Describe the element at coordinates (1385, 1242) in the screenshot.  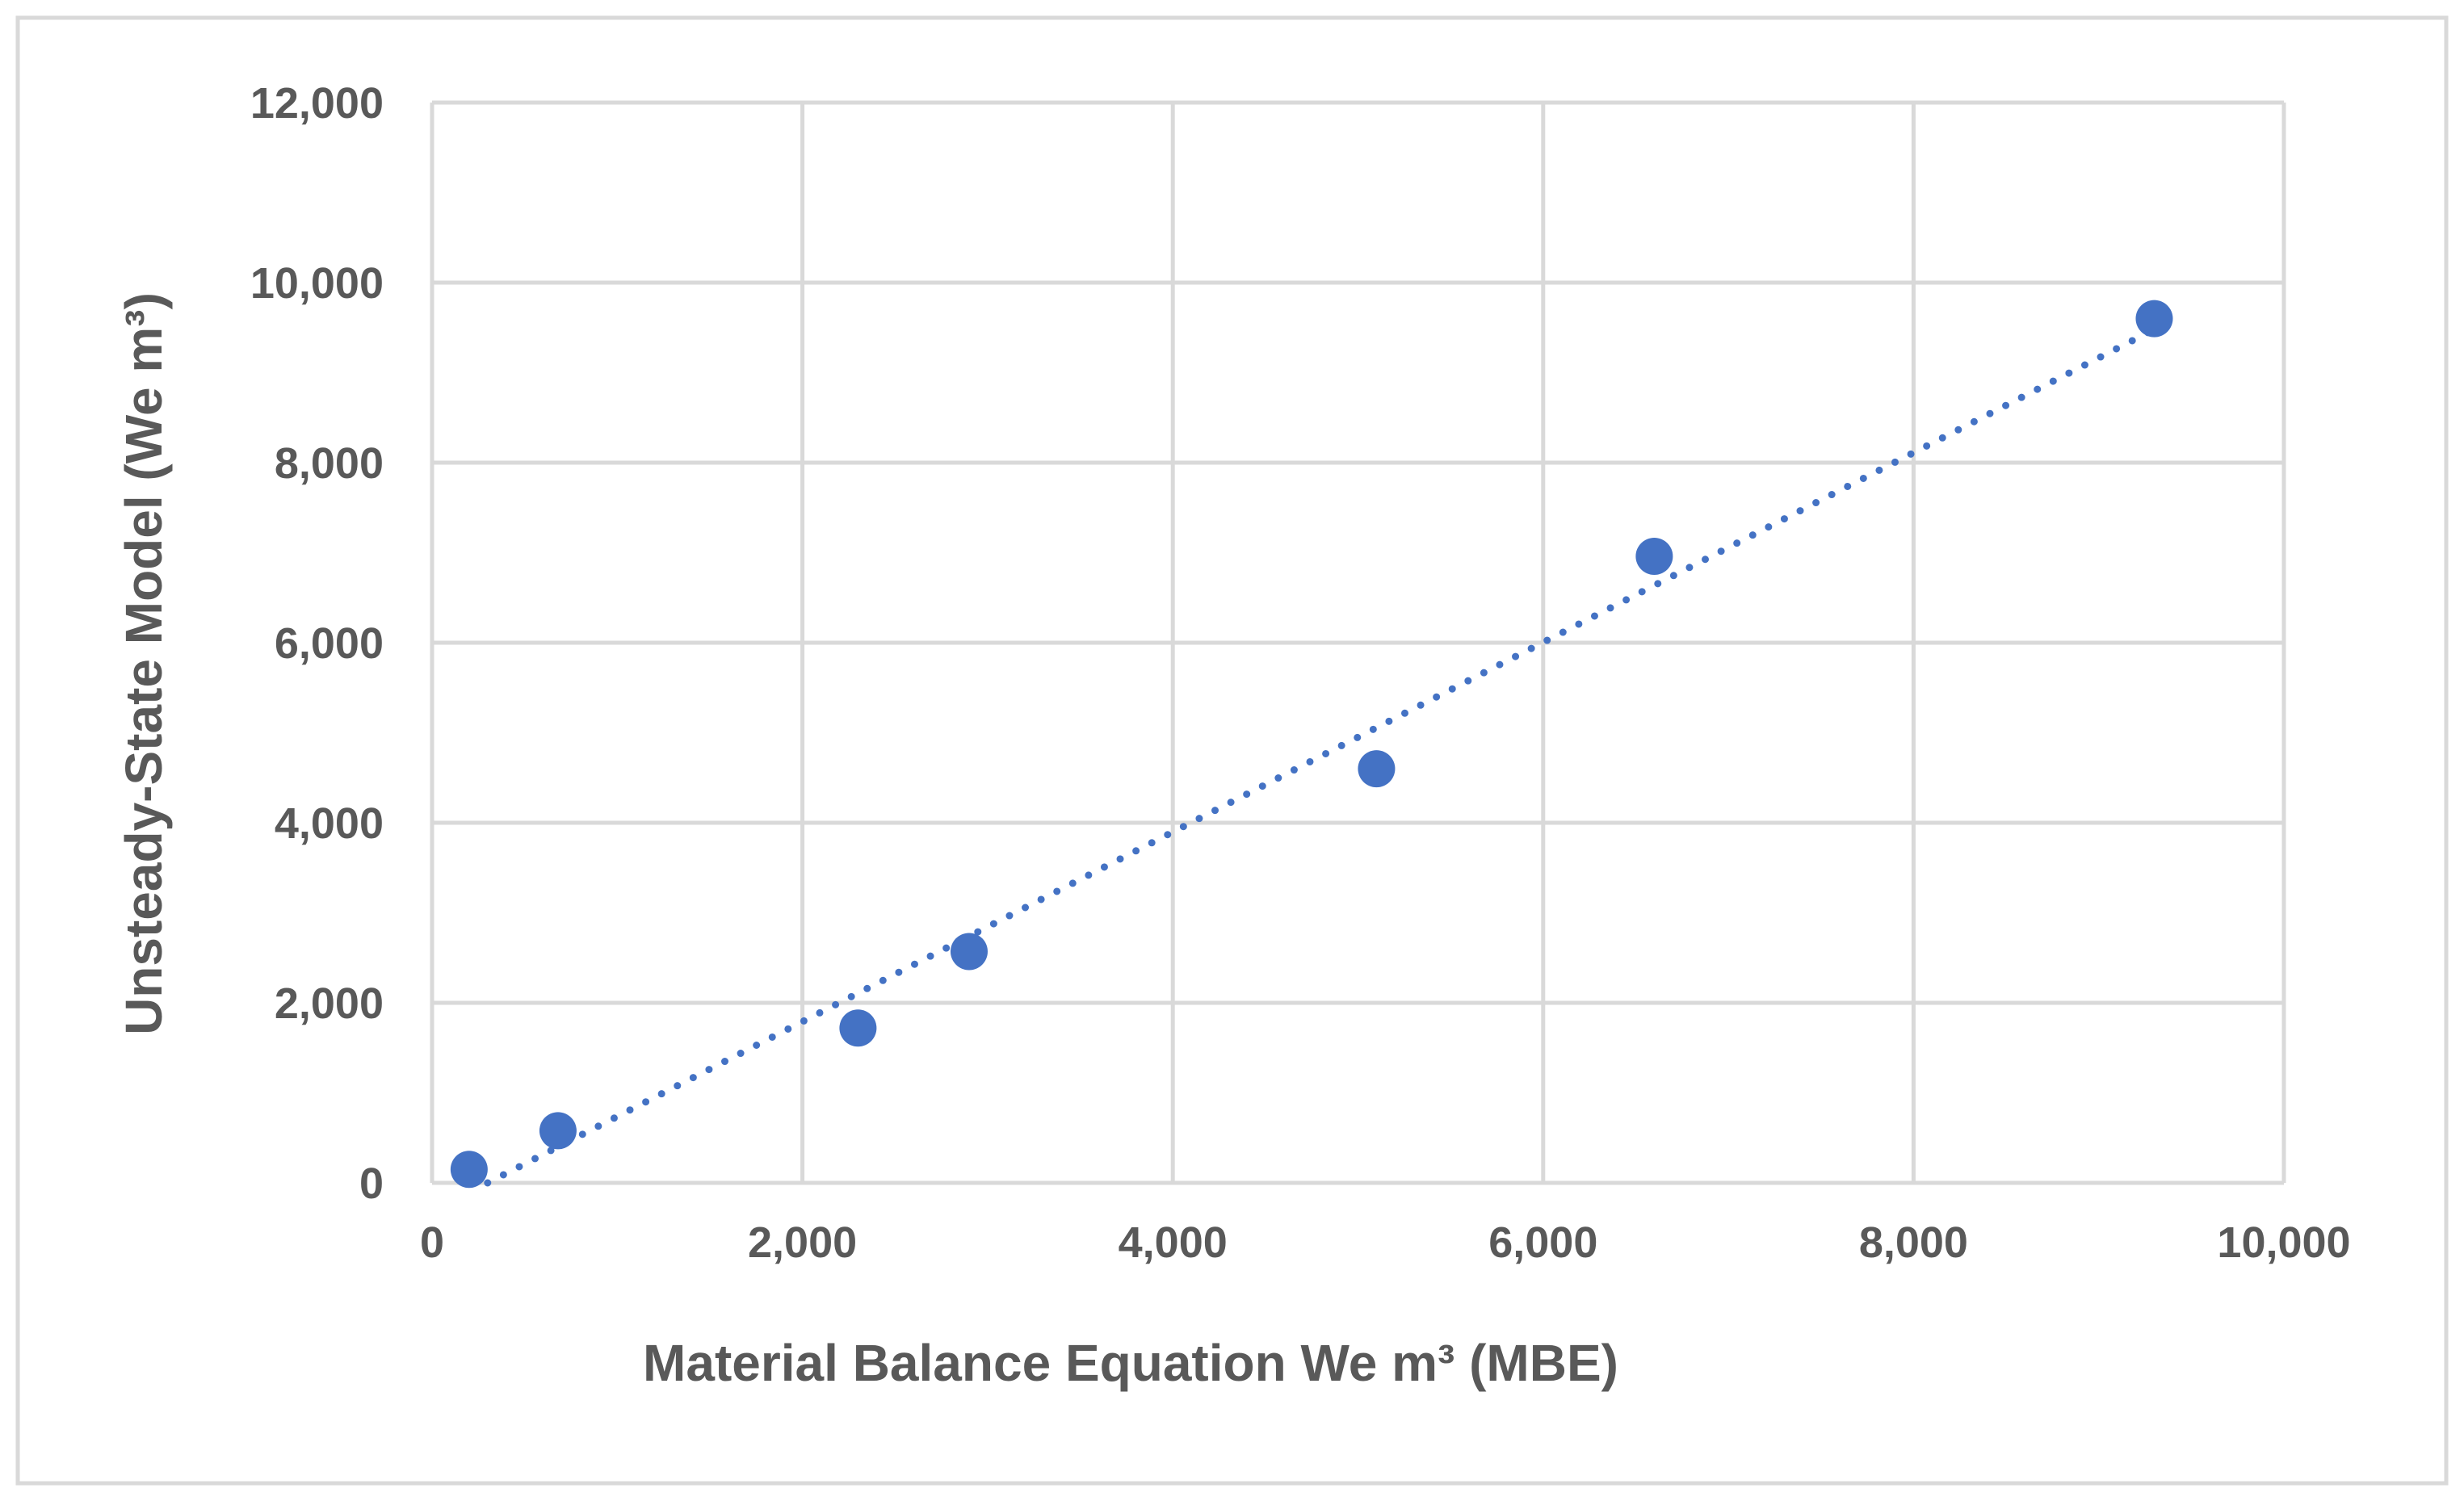
I see `x-tick-labels: 0 2,000 4,000 6,000 8,000 10,000` at that location.